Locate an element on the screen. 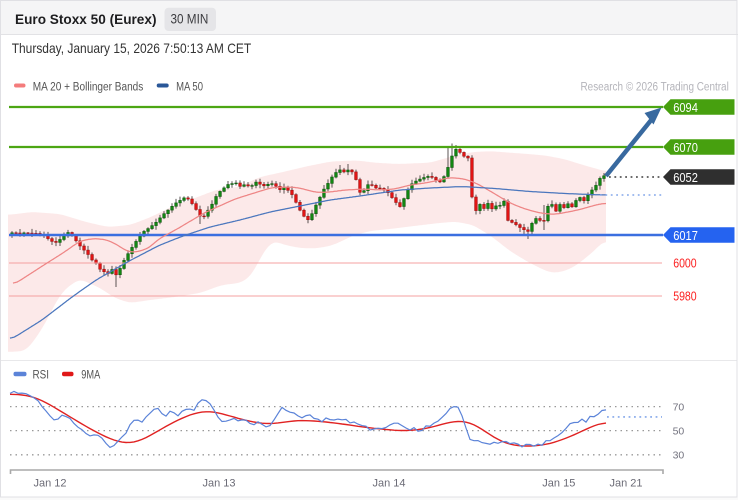 This screenshot has height=500, width=738. svg-text: 9MA is located at coordinates (90, 376).